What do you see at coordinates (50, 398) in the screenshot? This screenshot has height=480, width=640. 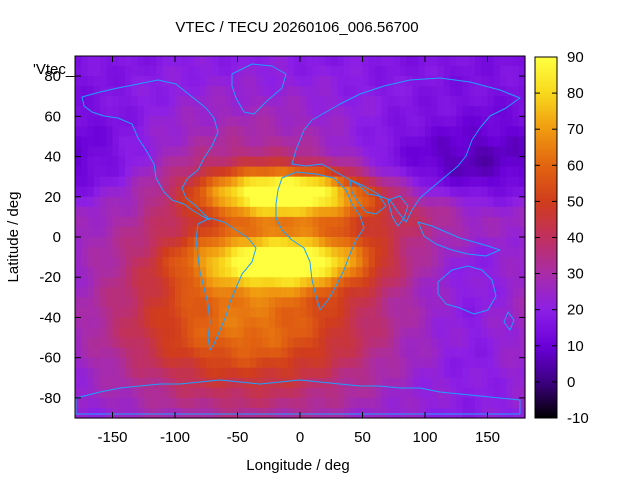 I see `y-tick-label: -80` at bounding box center [50, 398].